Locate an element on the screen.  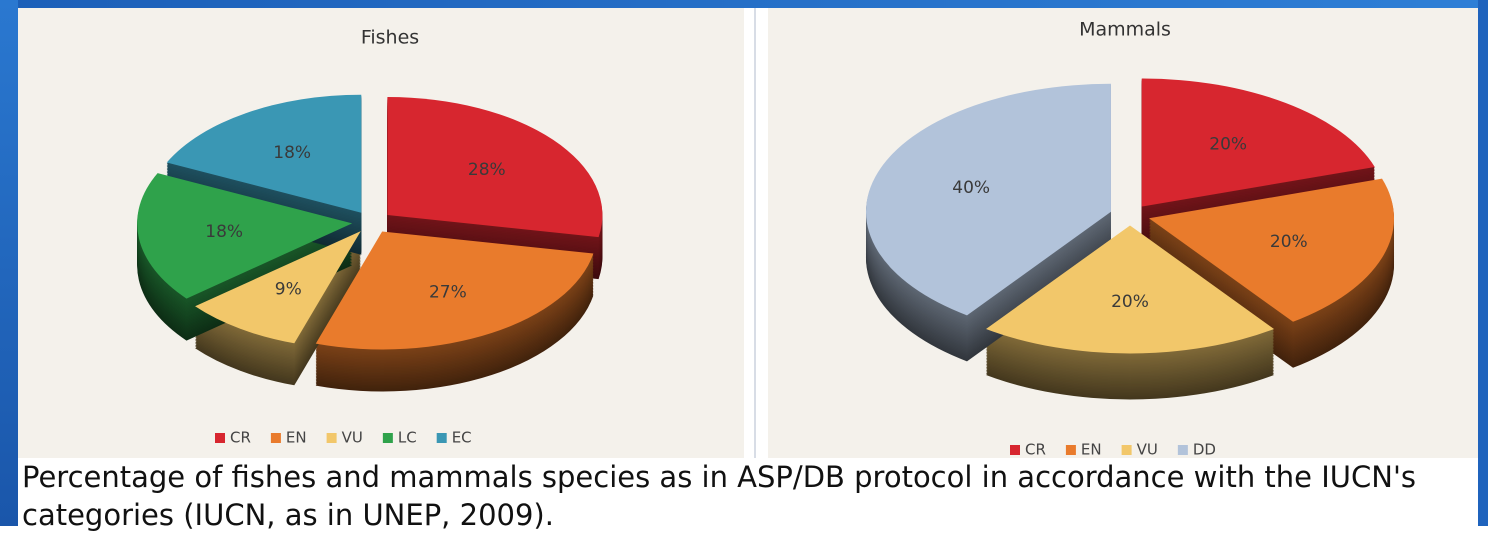
legend-label: EC is located at coordinates (462, 438).